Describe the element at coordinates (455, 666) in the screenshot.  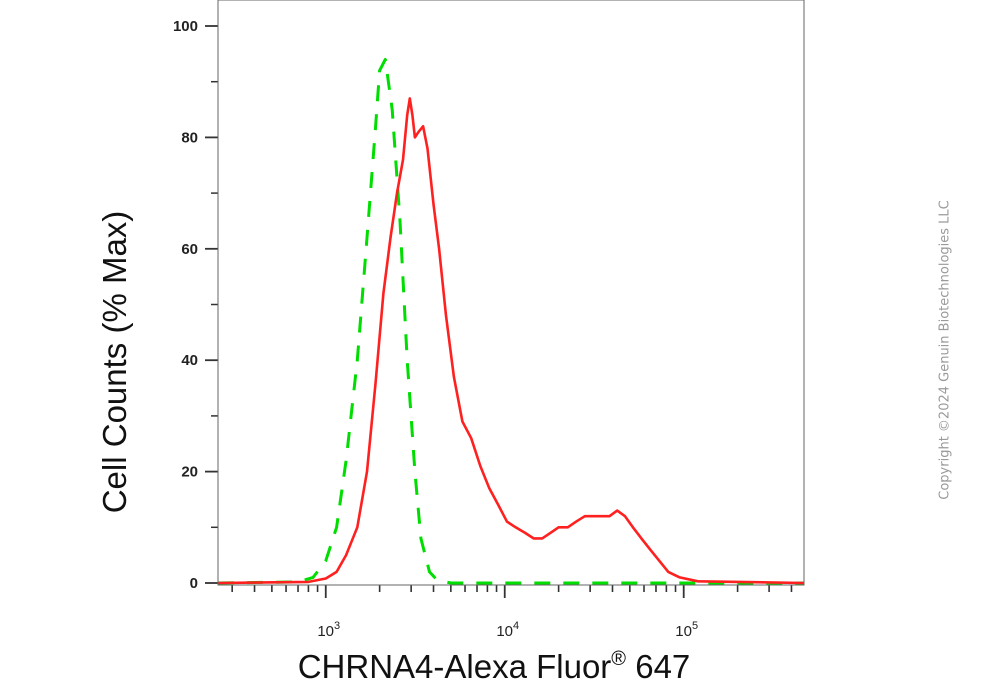
I see `x-axis-title-main: CHRNA4-Alexa Fluor` at that location.